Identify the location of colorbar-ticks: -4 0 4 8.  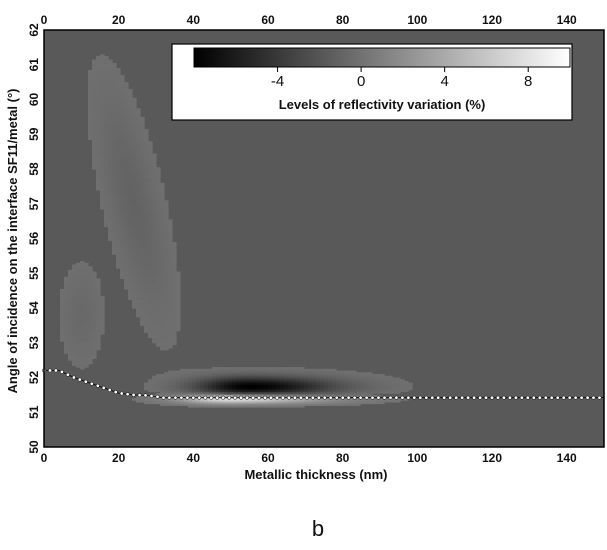
(401, 78).